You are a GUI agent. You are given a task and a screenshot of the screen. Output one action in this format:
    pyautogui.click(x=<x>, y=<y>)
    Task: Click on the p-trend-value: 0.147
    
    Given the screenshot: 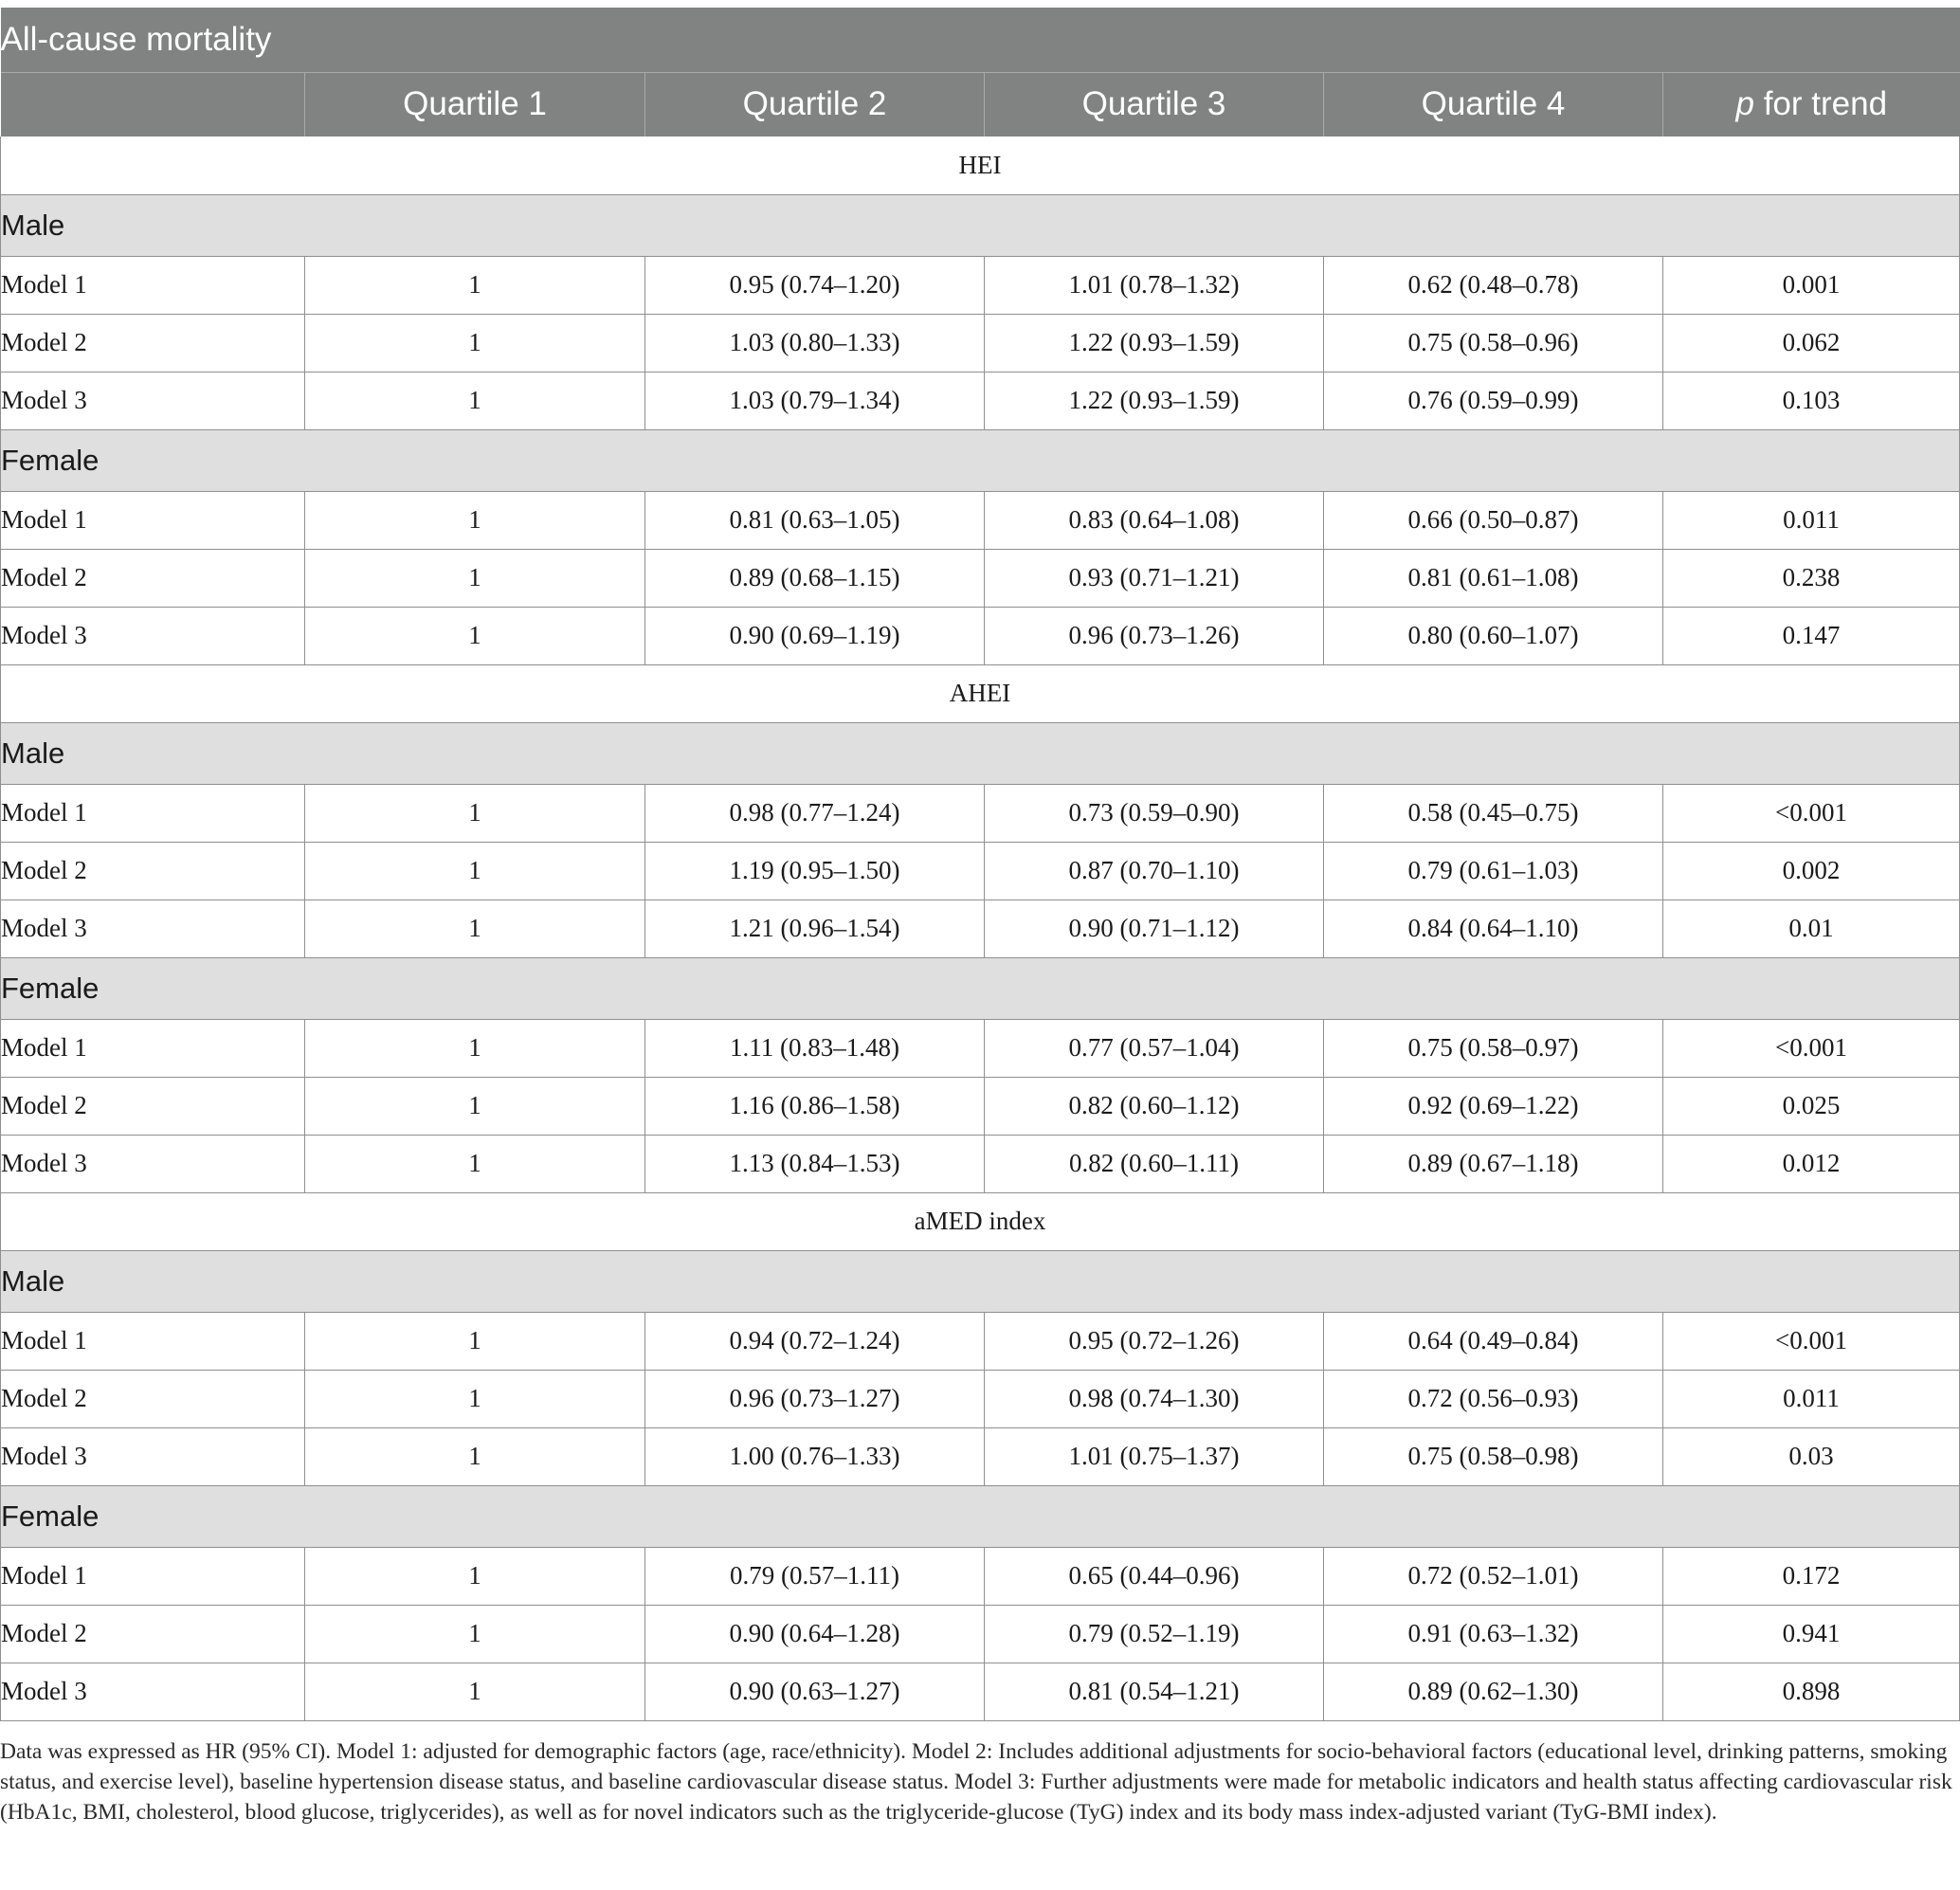 What is the action you would take?
    pyautogui.click(x=1810, y=636)
    